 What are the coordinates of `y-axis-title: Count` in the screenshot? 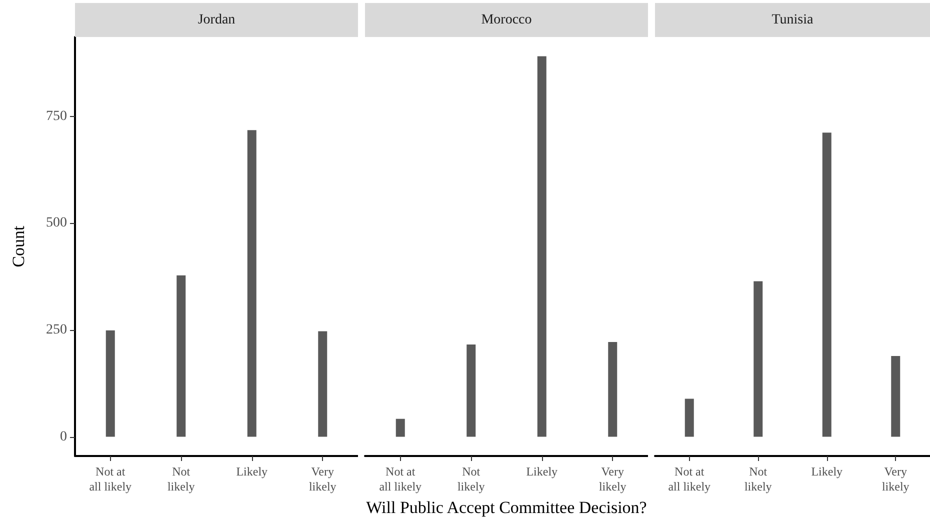 It's located at (18, 246).